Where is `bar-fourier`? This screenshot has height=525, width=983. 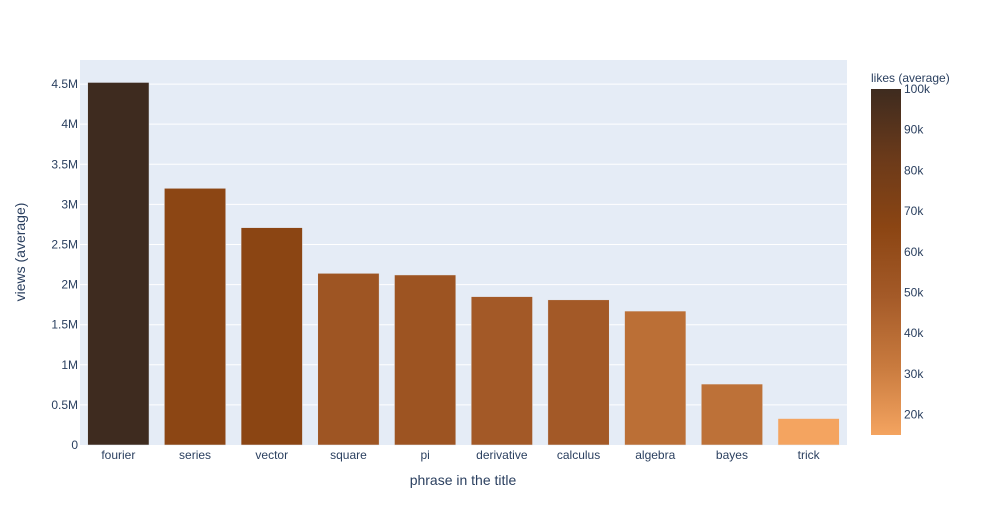 bar-fourier is located at coordinates (118, 264).